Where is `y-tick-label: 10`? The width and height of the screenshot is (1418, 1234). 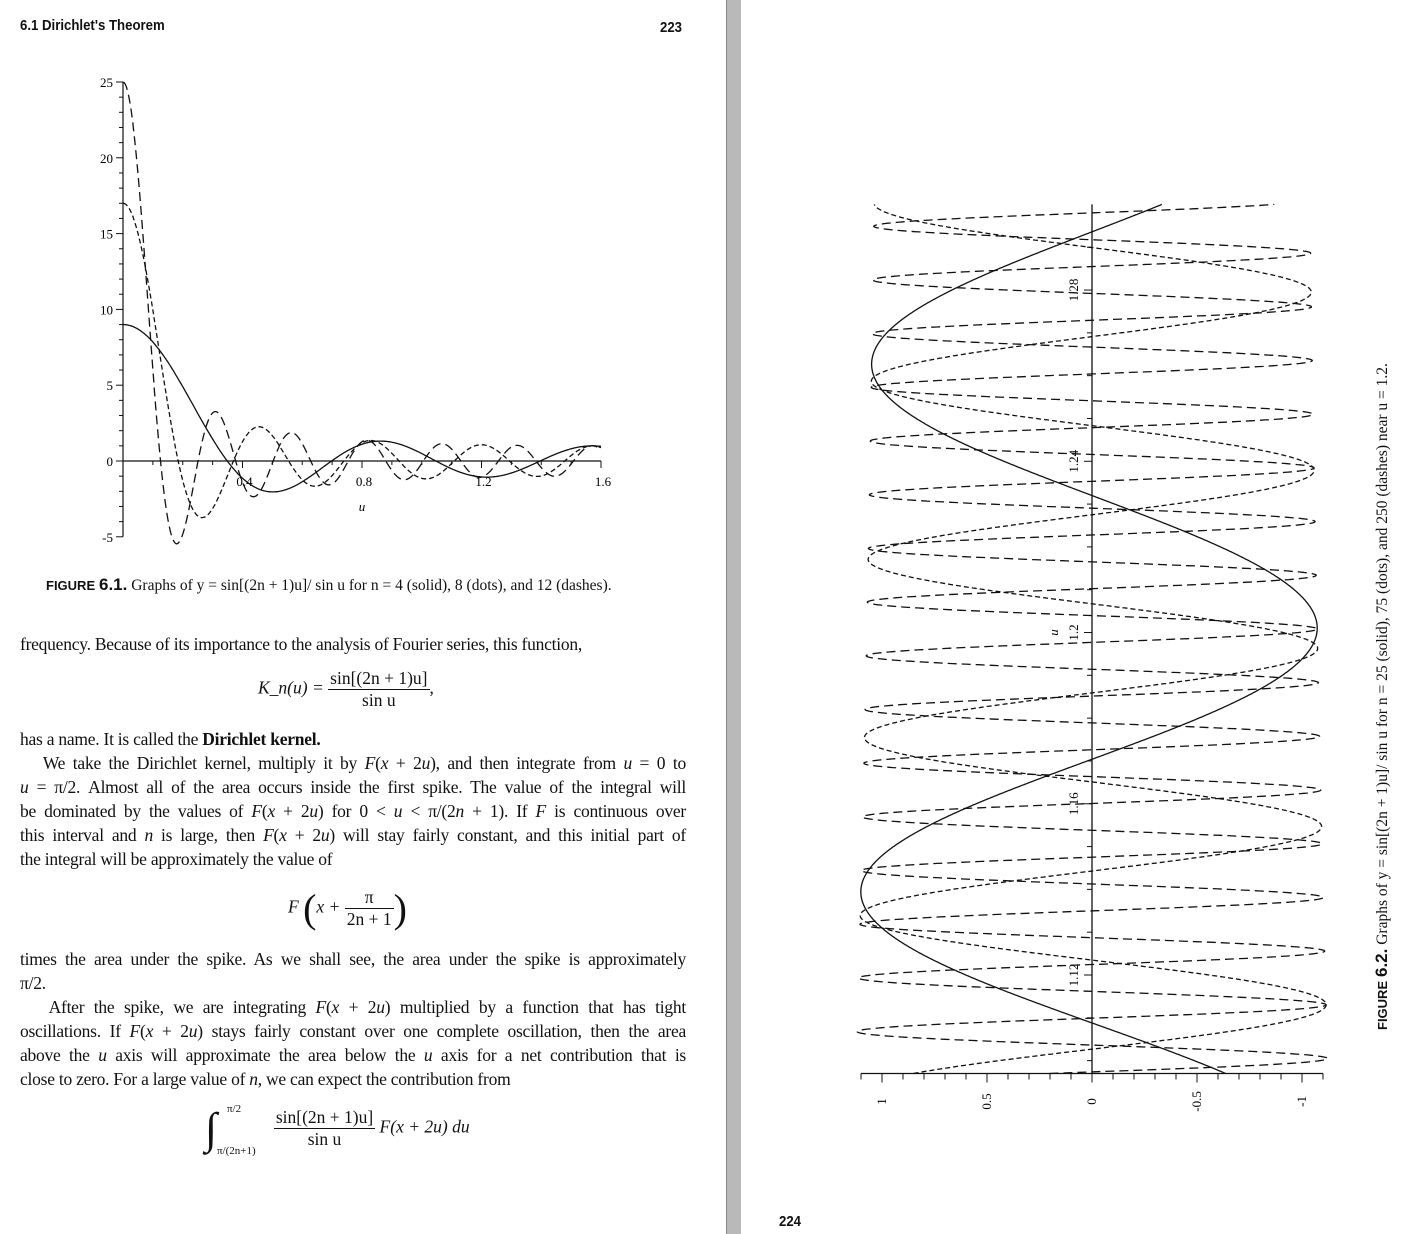
y-tick-label: 10 is located at coordinates (106, 309).